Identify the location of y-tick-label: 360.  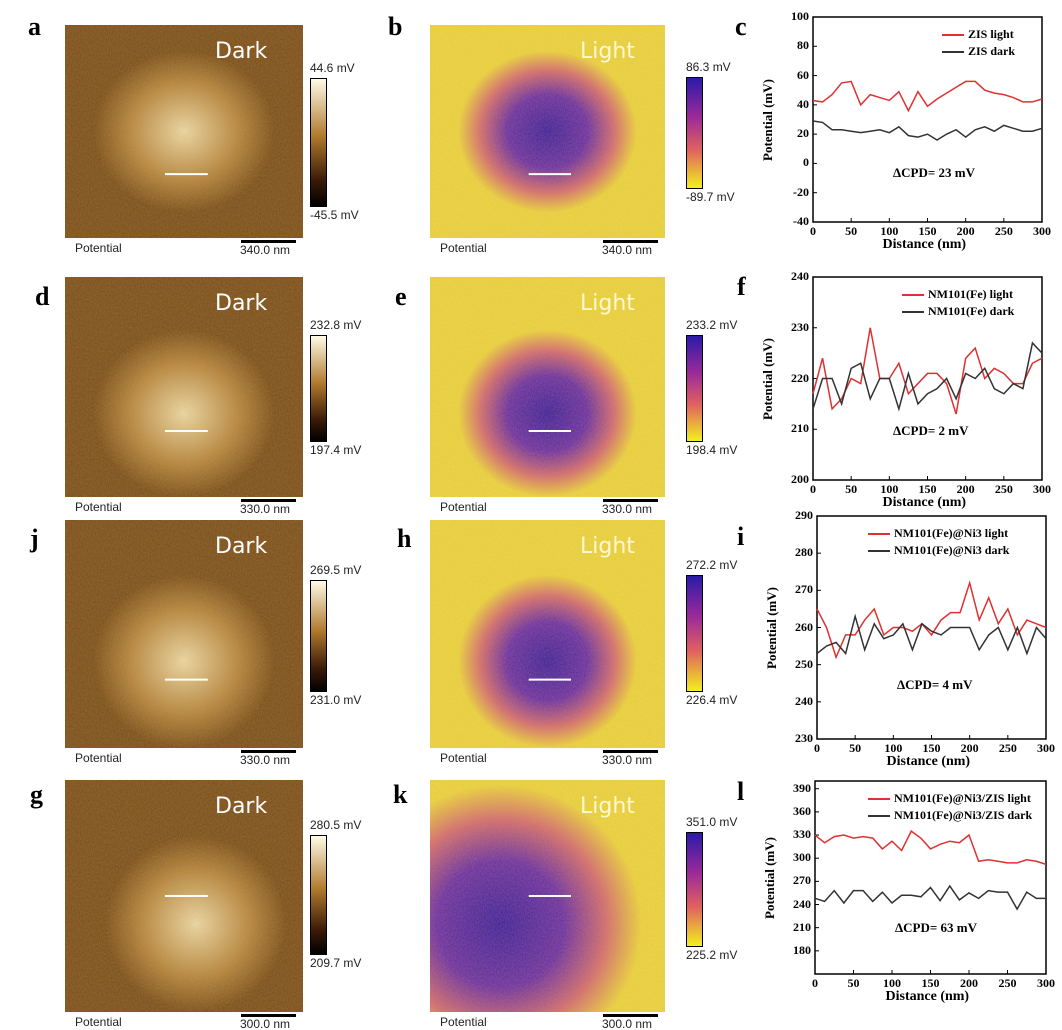
(802, 810).